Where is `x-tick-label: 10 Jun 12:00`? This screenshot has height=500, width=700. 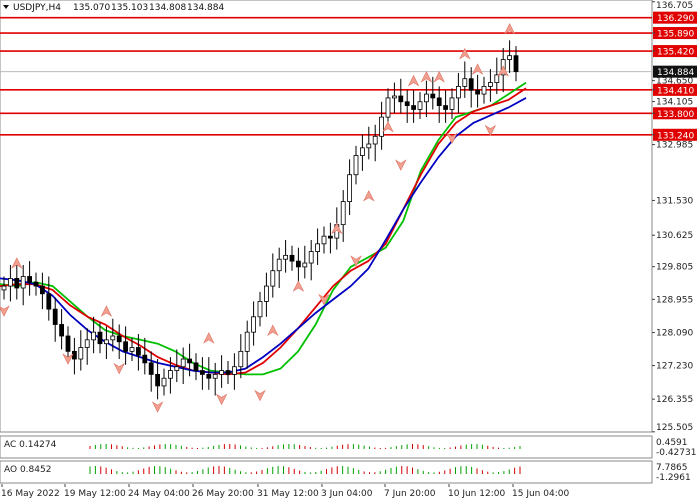 x-tick-label: 10 Jun 12:00 is located at coordinates (476, 494).